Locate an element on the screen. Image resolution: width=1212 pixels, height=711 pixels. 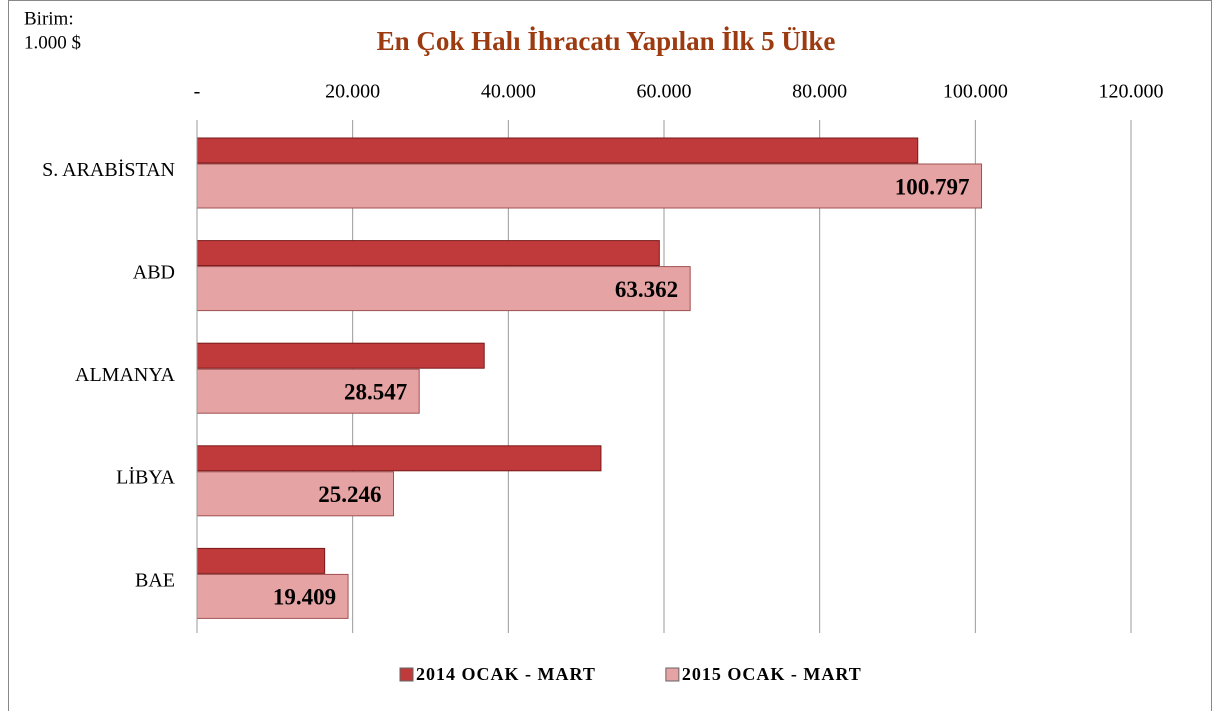
y-tick-label: BAE is located at coordinates (155, 580).